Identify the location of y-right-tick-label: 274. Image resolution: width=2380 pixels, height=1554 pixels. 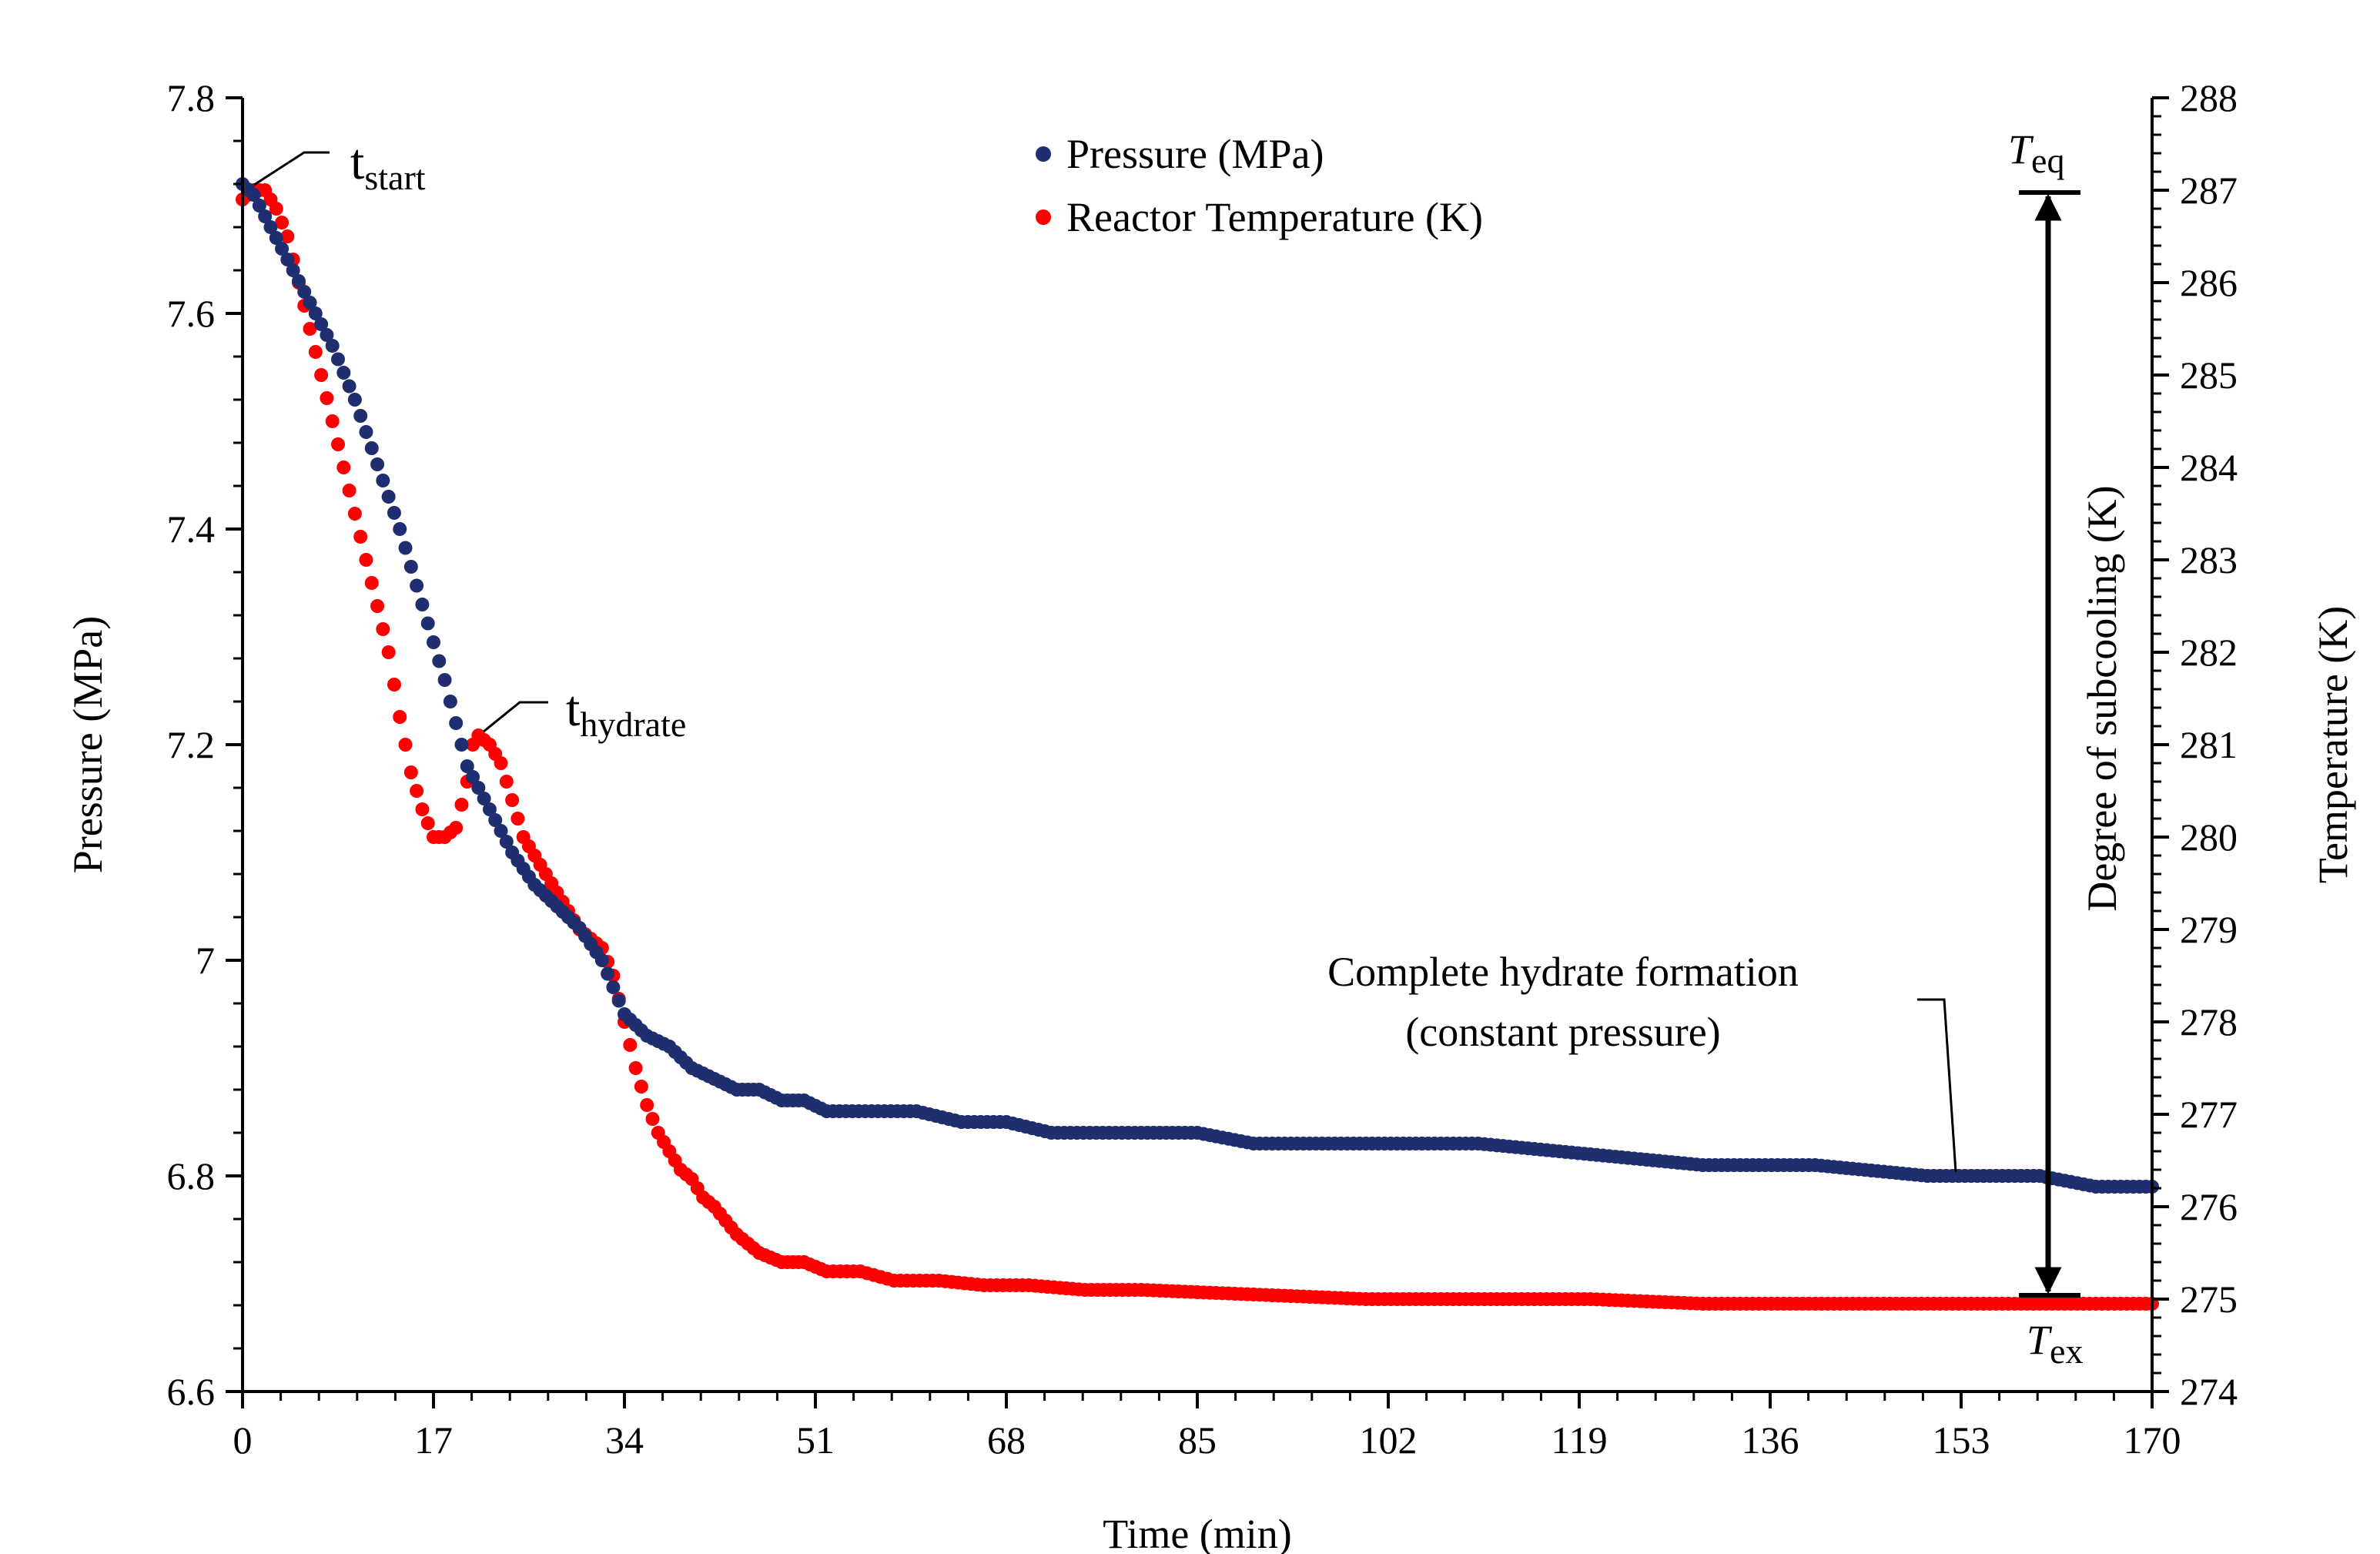
(2209, 1391).